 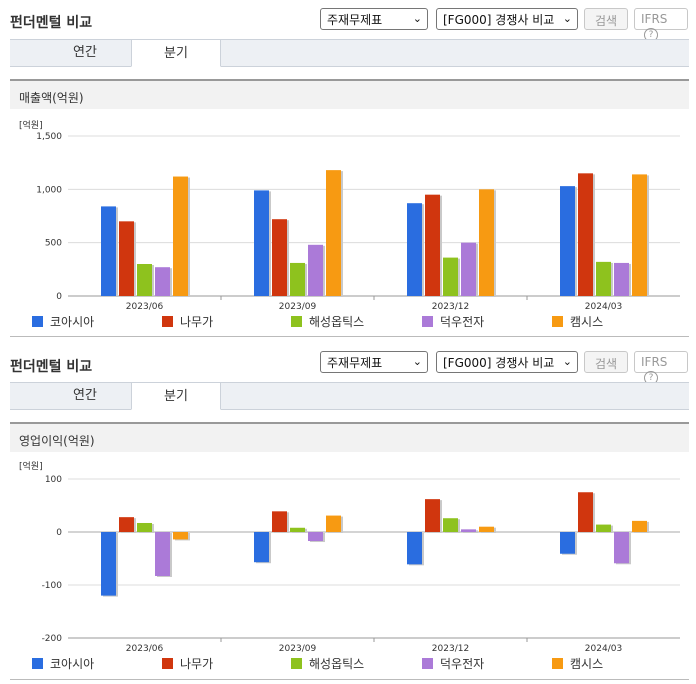 What do you see at coordinates (349, 679) in the screenshot?
I see `divider` at bounding box center [349, 679].